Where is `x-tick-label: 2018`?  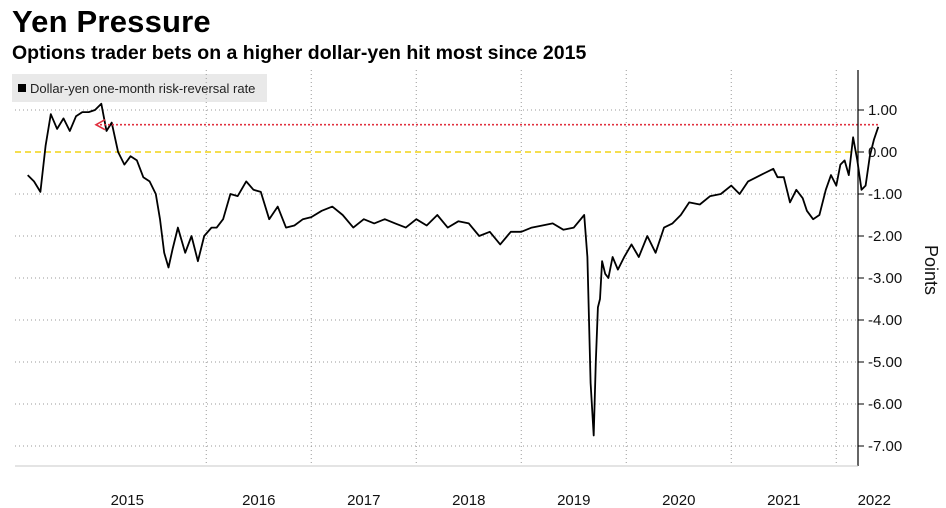 x-tick-label: 2018 is located at coordinates (468, 500).